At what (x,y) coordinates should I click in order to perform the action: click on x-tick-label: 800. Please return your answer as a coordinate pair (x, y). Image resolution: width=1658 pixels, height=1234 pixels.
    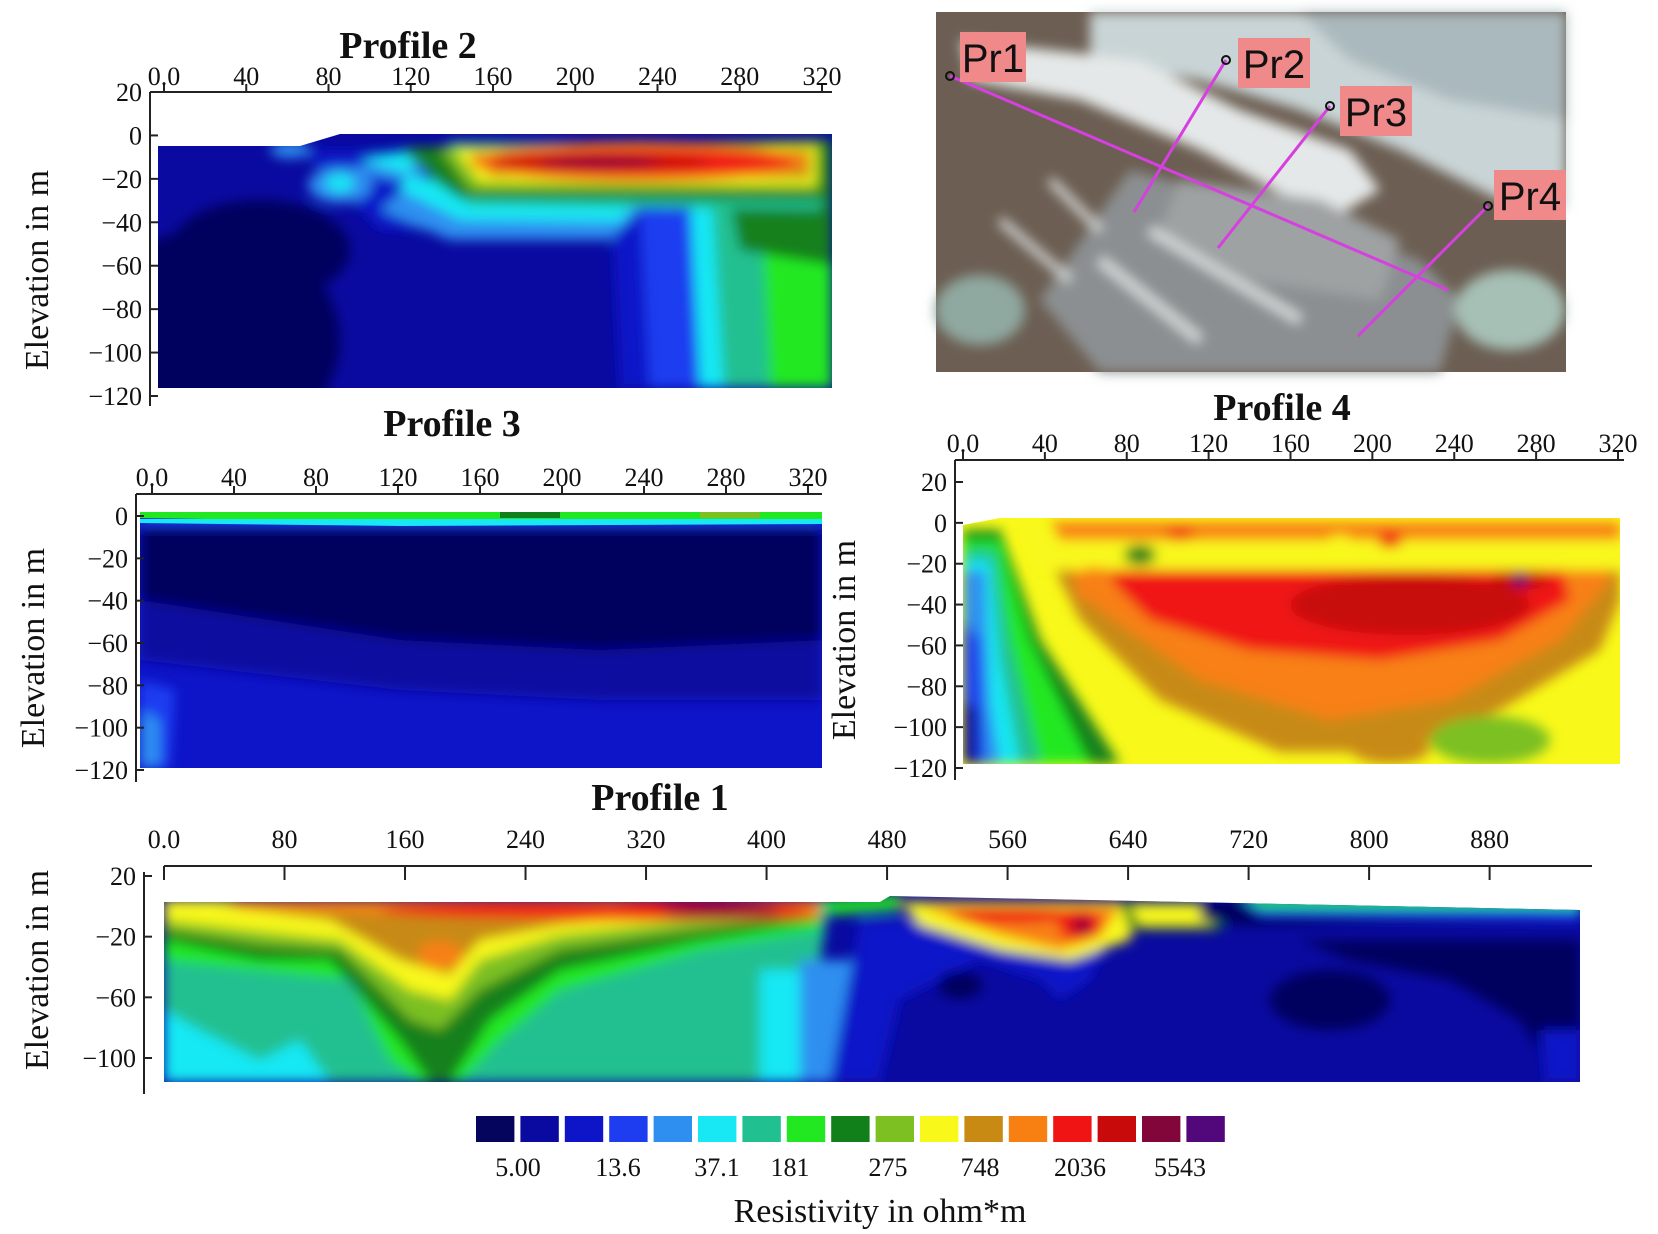
    Looking at the image, I should click on (1369, 839).